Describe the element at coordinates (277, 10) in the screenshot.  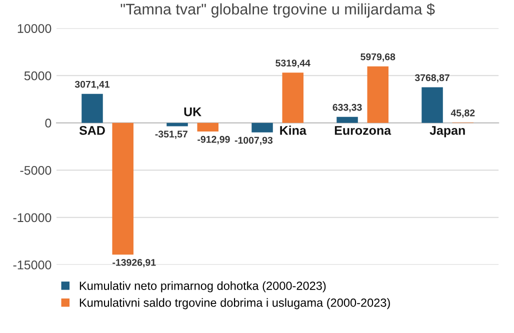
I see `chart-title: "Tamna tvar" globalne trgovine u milijardama $` at that location.